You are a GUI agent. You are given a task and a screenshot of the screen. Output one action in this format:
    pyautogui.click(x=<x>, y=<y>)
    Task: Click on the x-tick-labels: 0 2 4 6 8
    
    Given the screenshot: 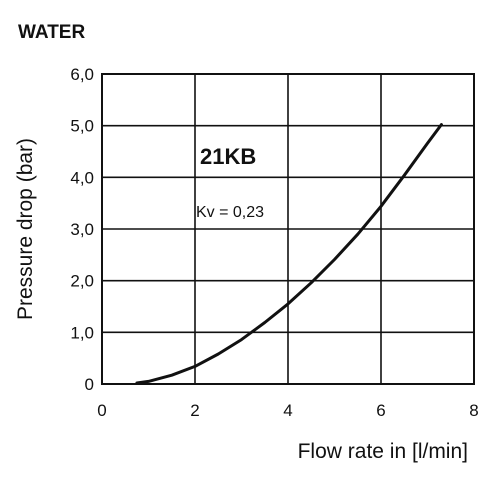 What is the action you would take?
    pyautogui.click(x=287, y=410)
    